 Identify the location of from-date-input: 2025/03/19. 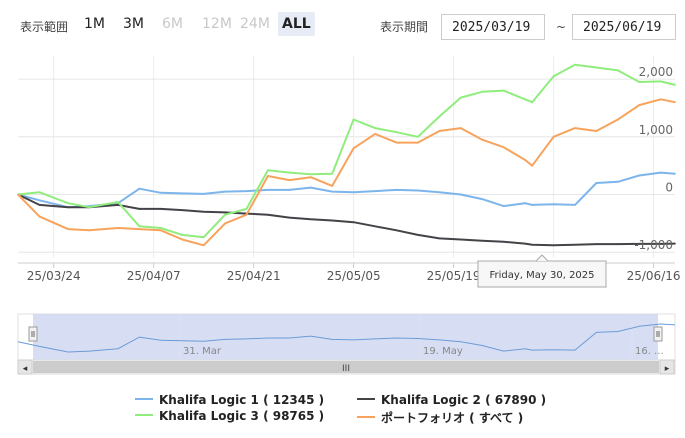
(493, 27).